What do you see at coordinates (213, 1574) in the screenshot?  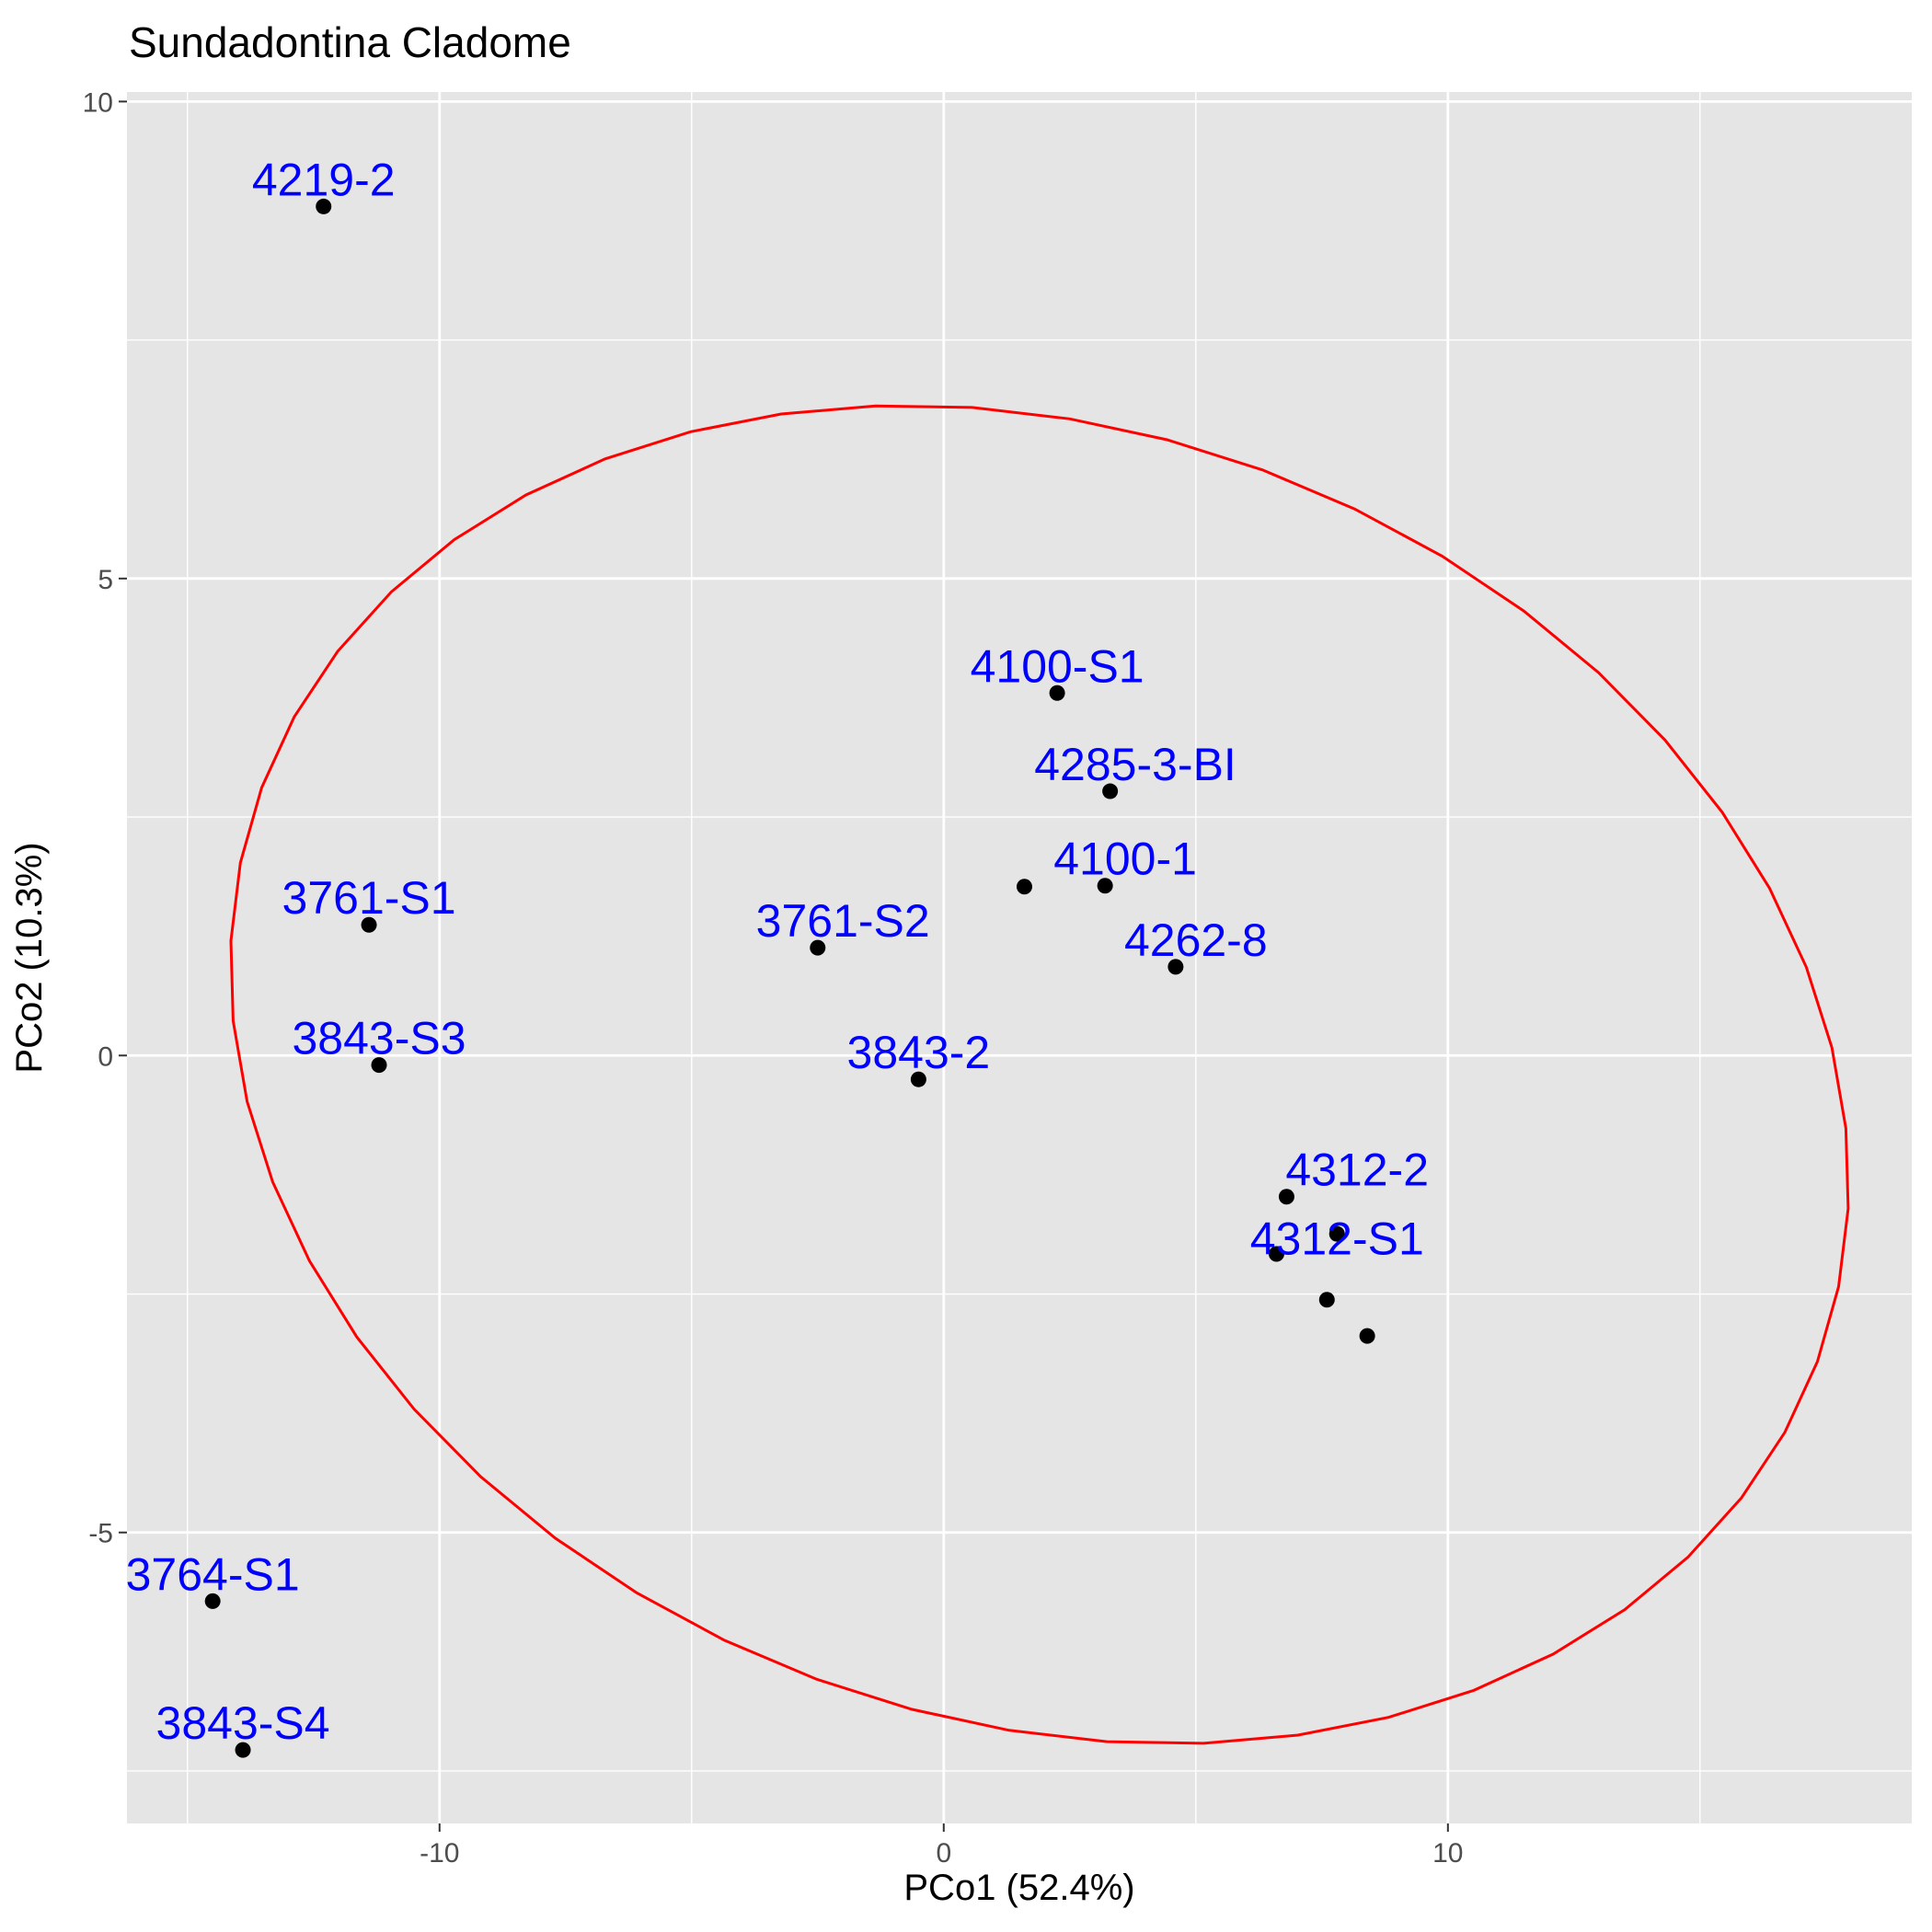 I see `point-label: 3764-S1` at bounding box center [213, 1574].